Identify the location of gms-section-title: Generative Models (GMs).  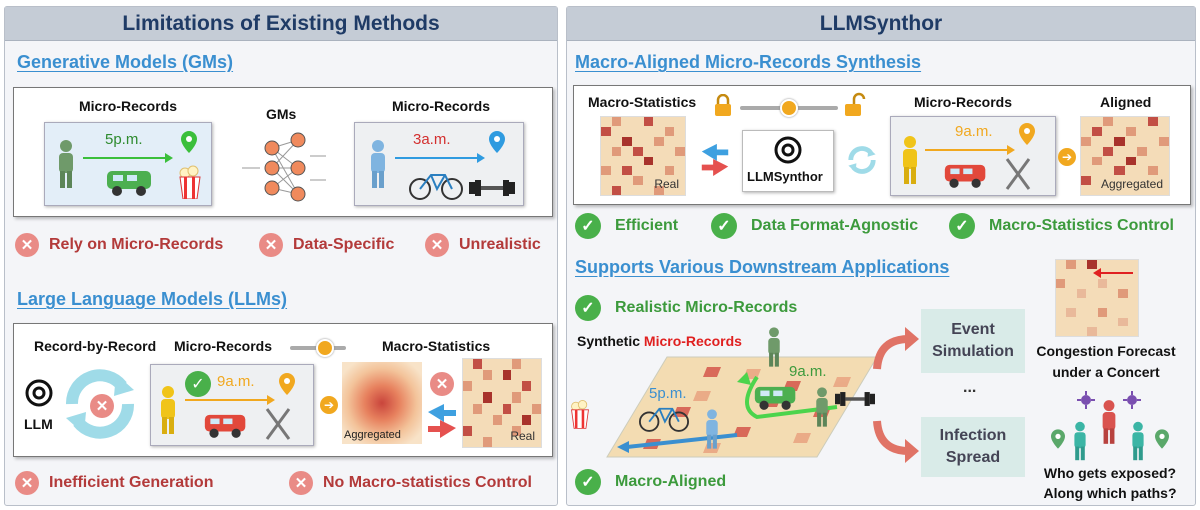
(125, 62).